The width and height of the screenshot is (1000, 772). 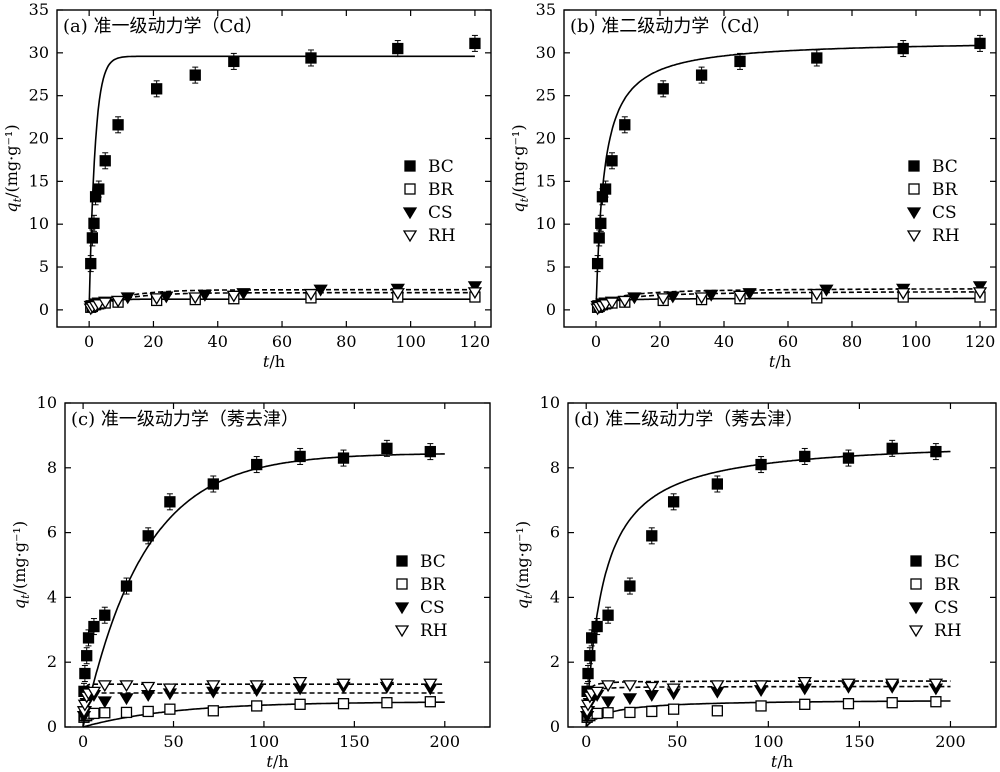 I want to click on y-tick-label: 4, so click(x=555, y=596).